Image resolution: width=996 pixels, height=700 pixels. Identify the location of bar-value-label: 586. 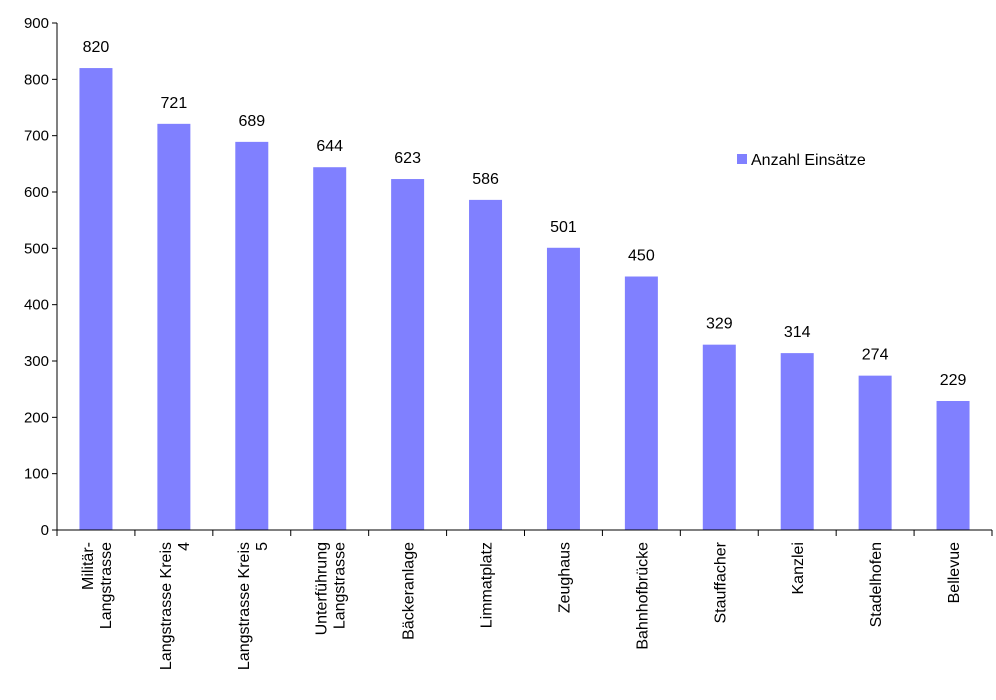
(485, 179).